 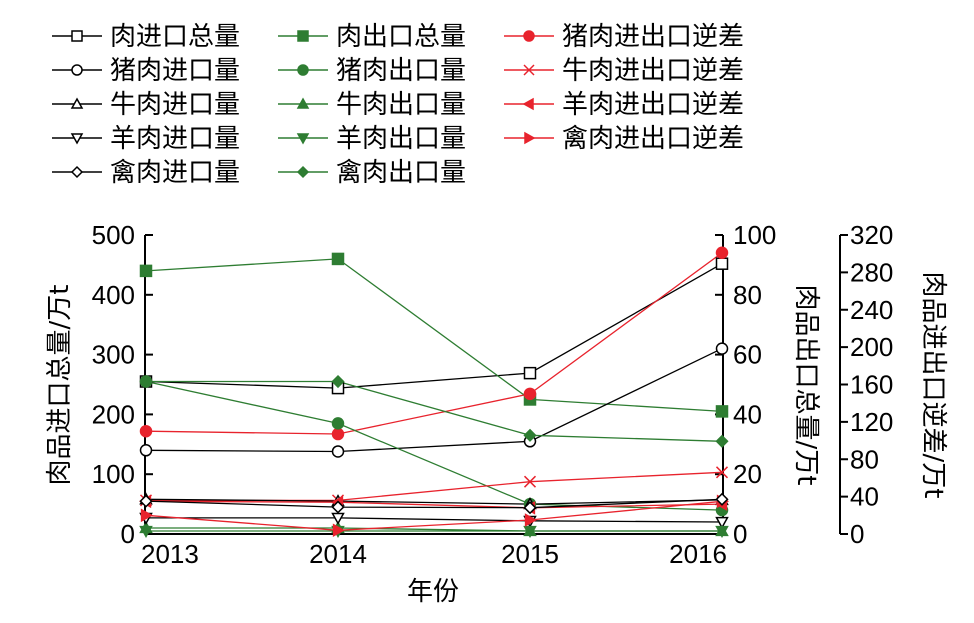 I want to click on x-tick-label: 2015, so click(x=530, y=554).